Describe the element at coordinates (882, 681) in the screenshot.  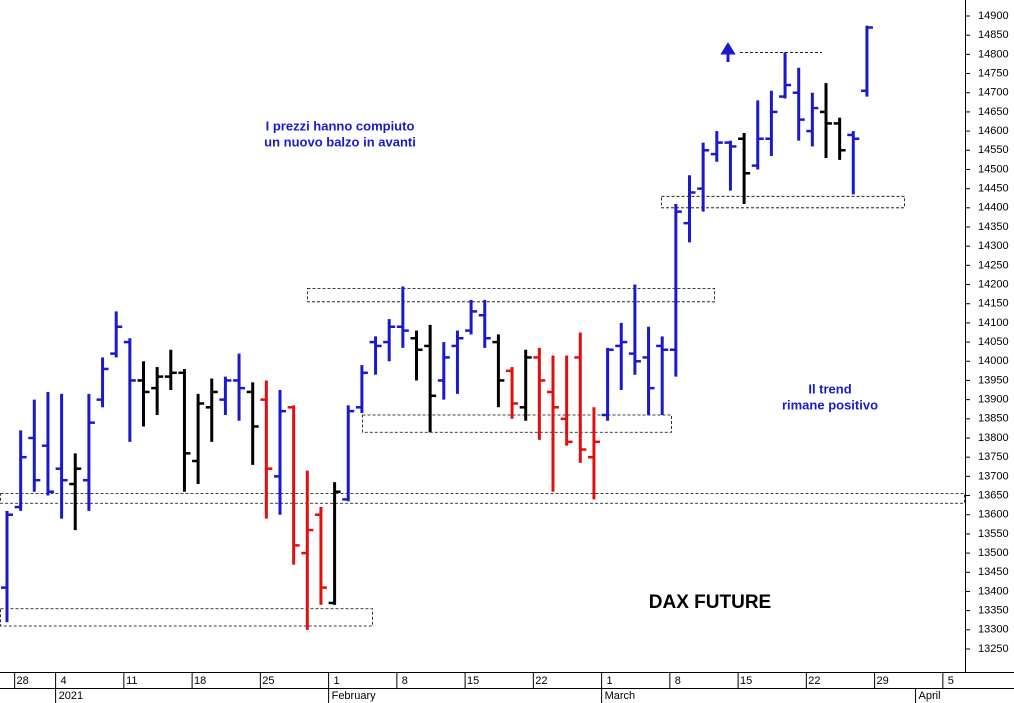
I see `x-tick-label: 29` at that location.